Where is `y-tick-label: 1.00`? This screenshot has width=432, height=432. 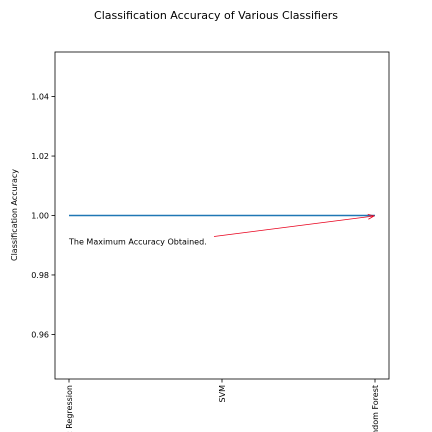
y-tick-label: 1.00 is located at coordinates (40, 216).